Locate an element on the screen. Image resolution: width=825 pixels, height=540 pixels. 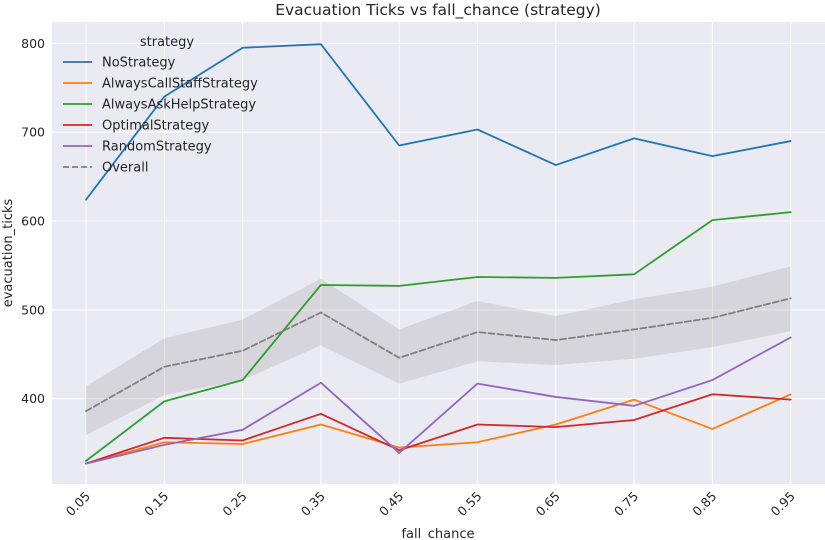
x-axis-label: fall_chance is located at coordinates (437, 533).